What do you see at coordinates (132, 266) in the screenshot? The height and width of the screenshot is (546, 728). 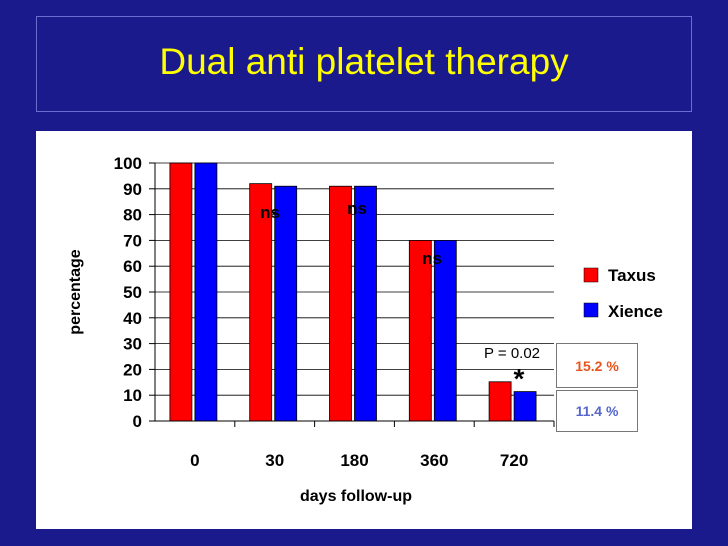 I see `y-tick-label: 60` at bounding box center [132, 266].